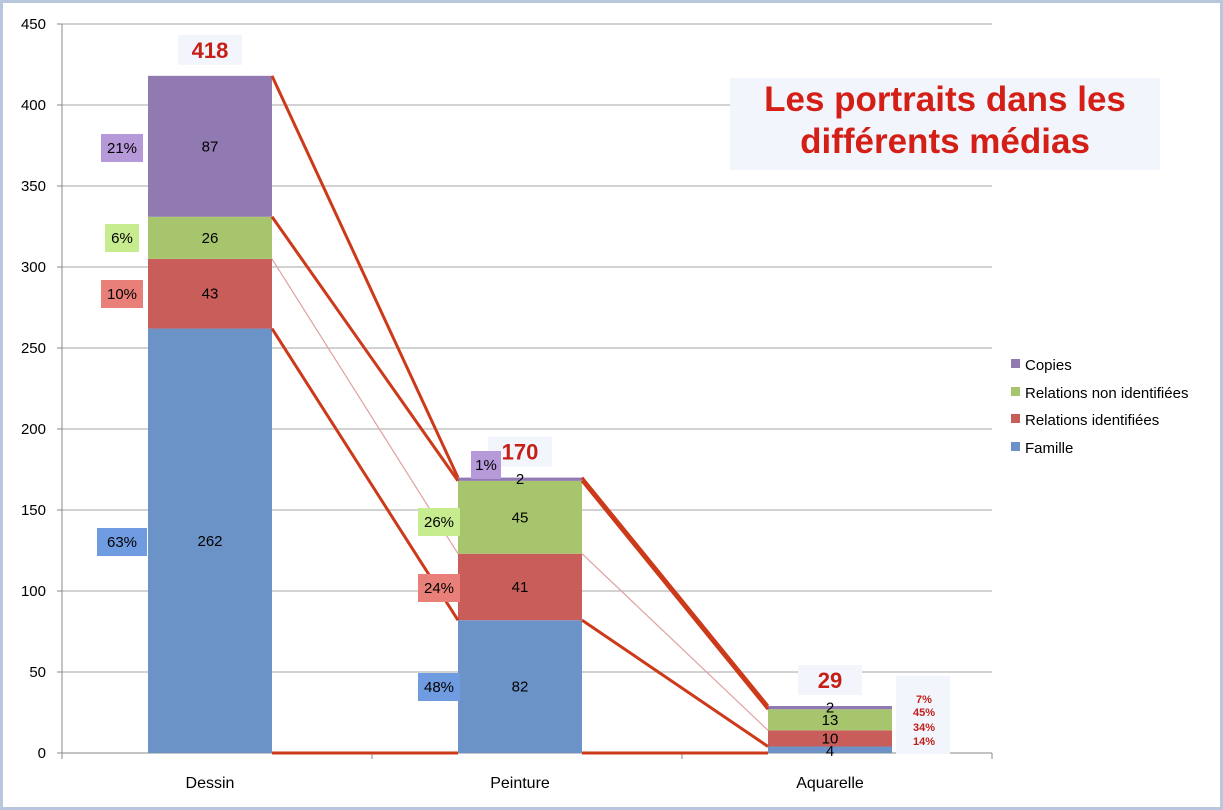  What do you see at coordinates (33, 429) in the screenshot?
I see `y-tick-label: 200` at bounding box center [33, 429].